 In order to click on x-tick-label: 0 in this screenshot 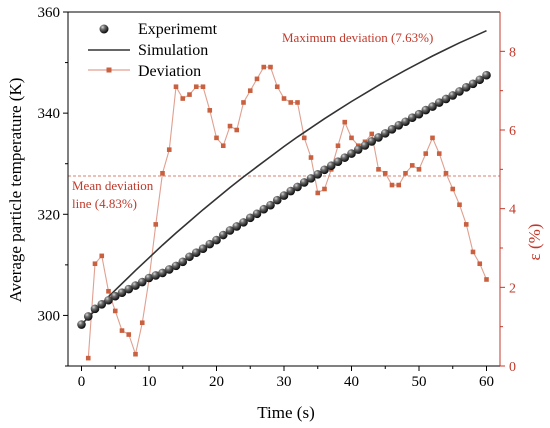, I will do `click(82, 382)`.